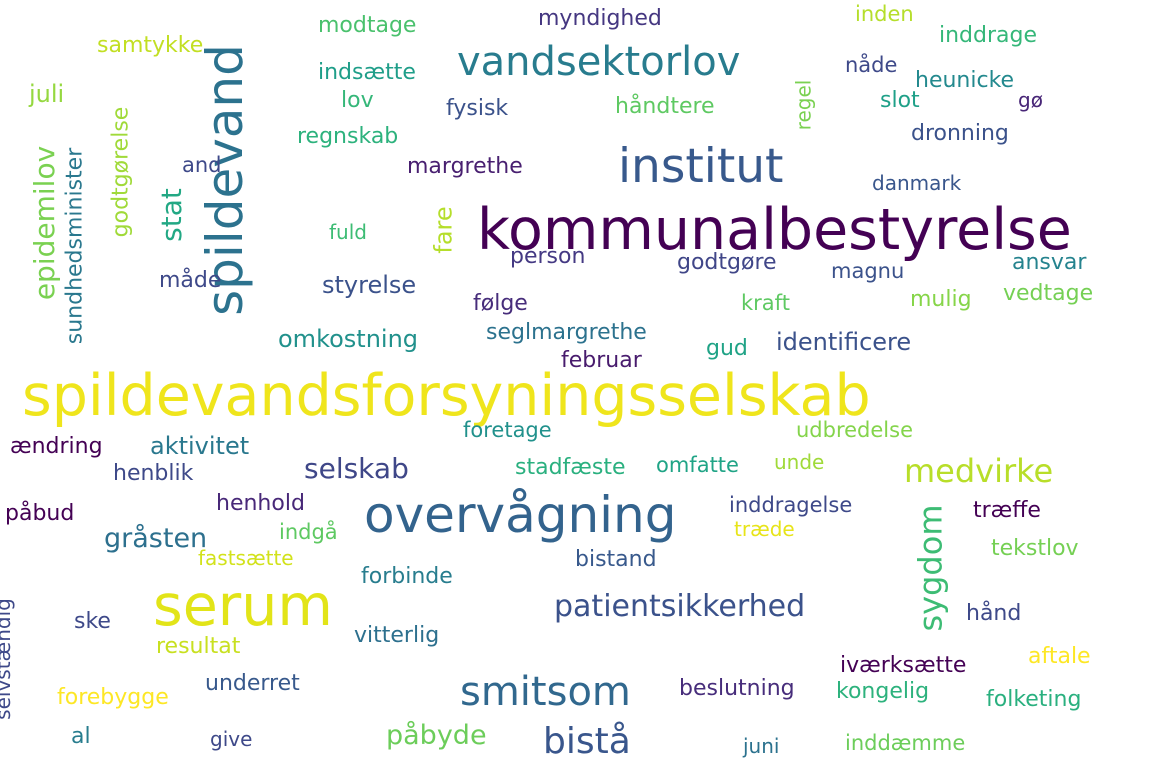 The height and width of the screenshot is (770, 1155). Describe the element at coordinates (202, 165) in the screenshot. I see `word: and` at that location.